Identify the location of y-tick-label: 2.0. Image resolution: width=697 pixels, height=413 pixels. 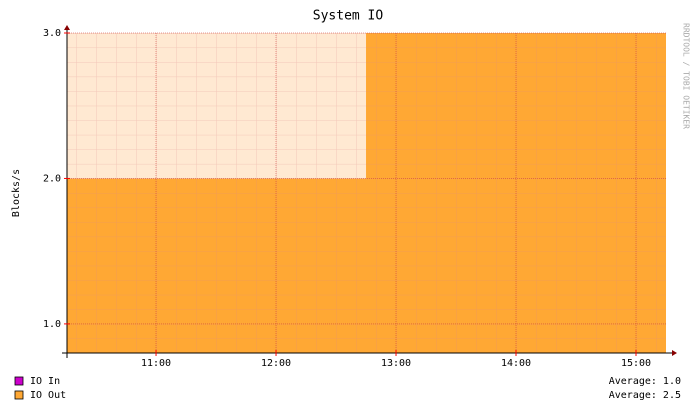
(52, 178).